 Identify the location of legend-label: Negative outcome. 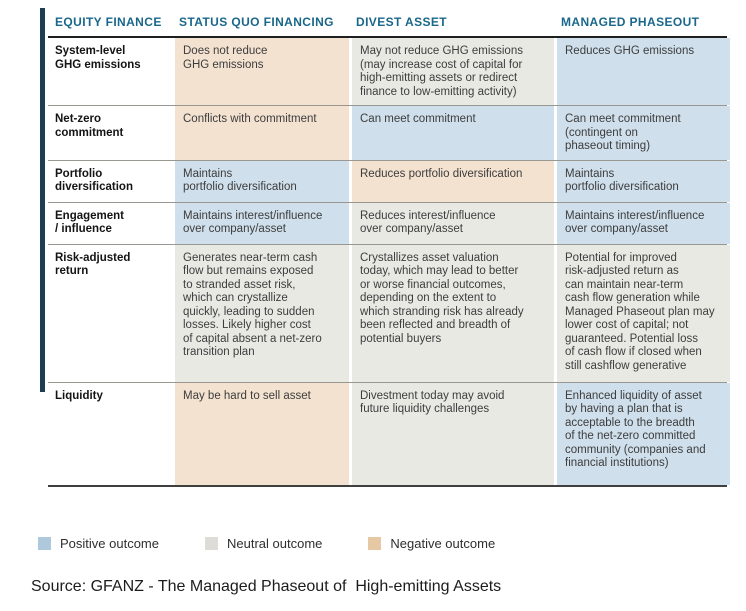
(443, 543).